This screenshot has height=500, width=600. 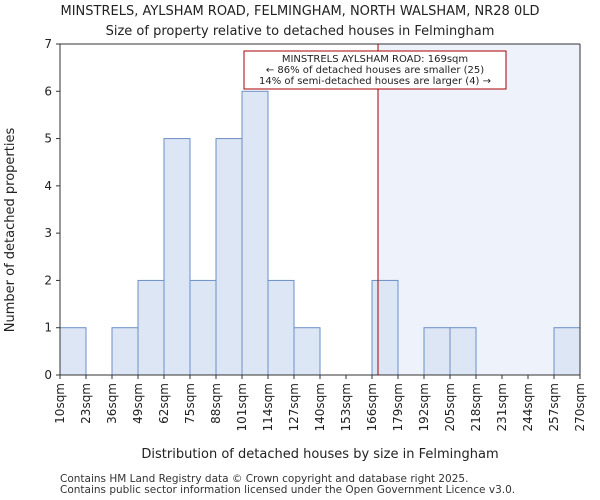 What do you see at coordinates (476, 407) in the screenshot?
I see `x-tick-label: 218sqm` at bounding box center [476, 407].